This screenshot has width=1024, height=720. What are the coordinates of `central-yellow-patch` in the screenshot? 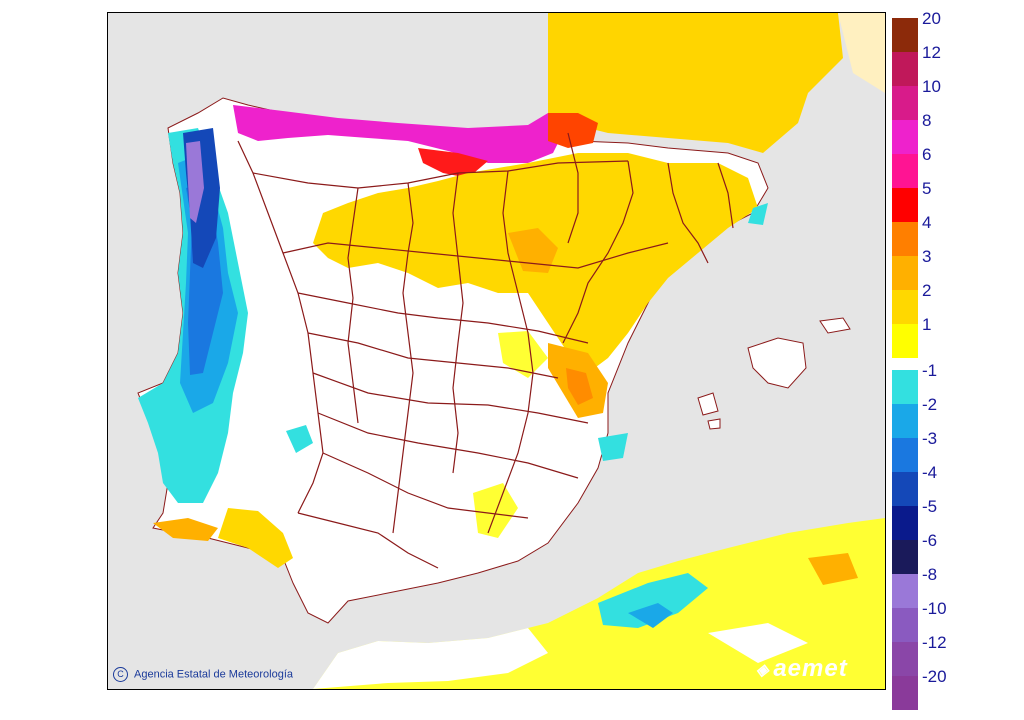 It's located at (523, 354).